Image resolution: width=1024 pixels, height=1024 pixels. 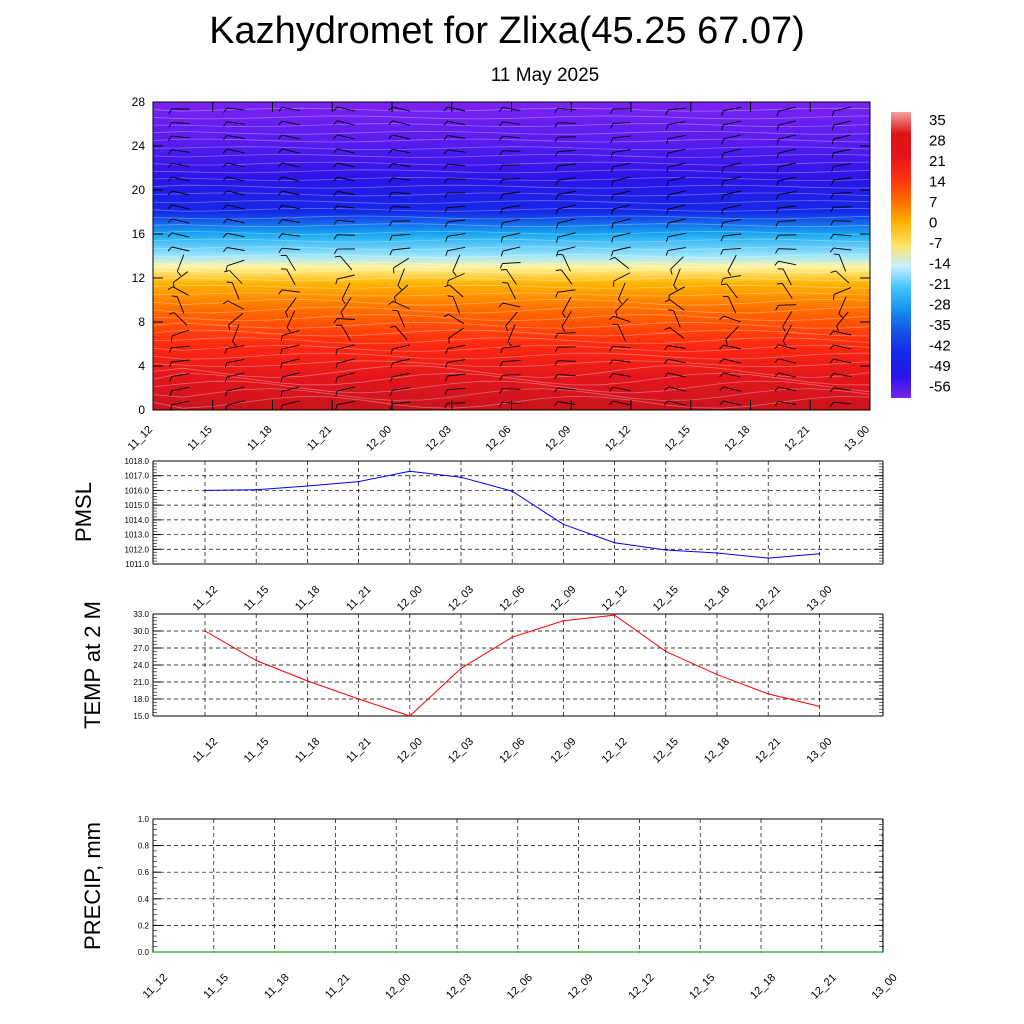 What do you see at coordinates (940, 346) in the screenshot?
I see `colorbar-label: -42` at bounding box center [940, 346].